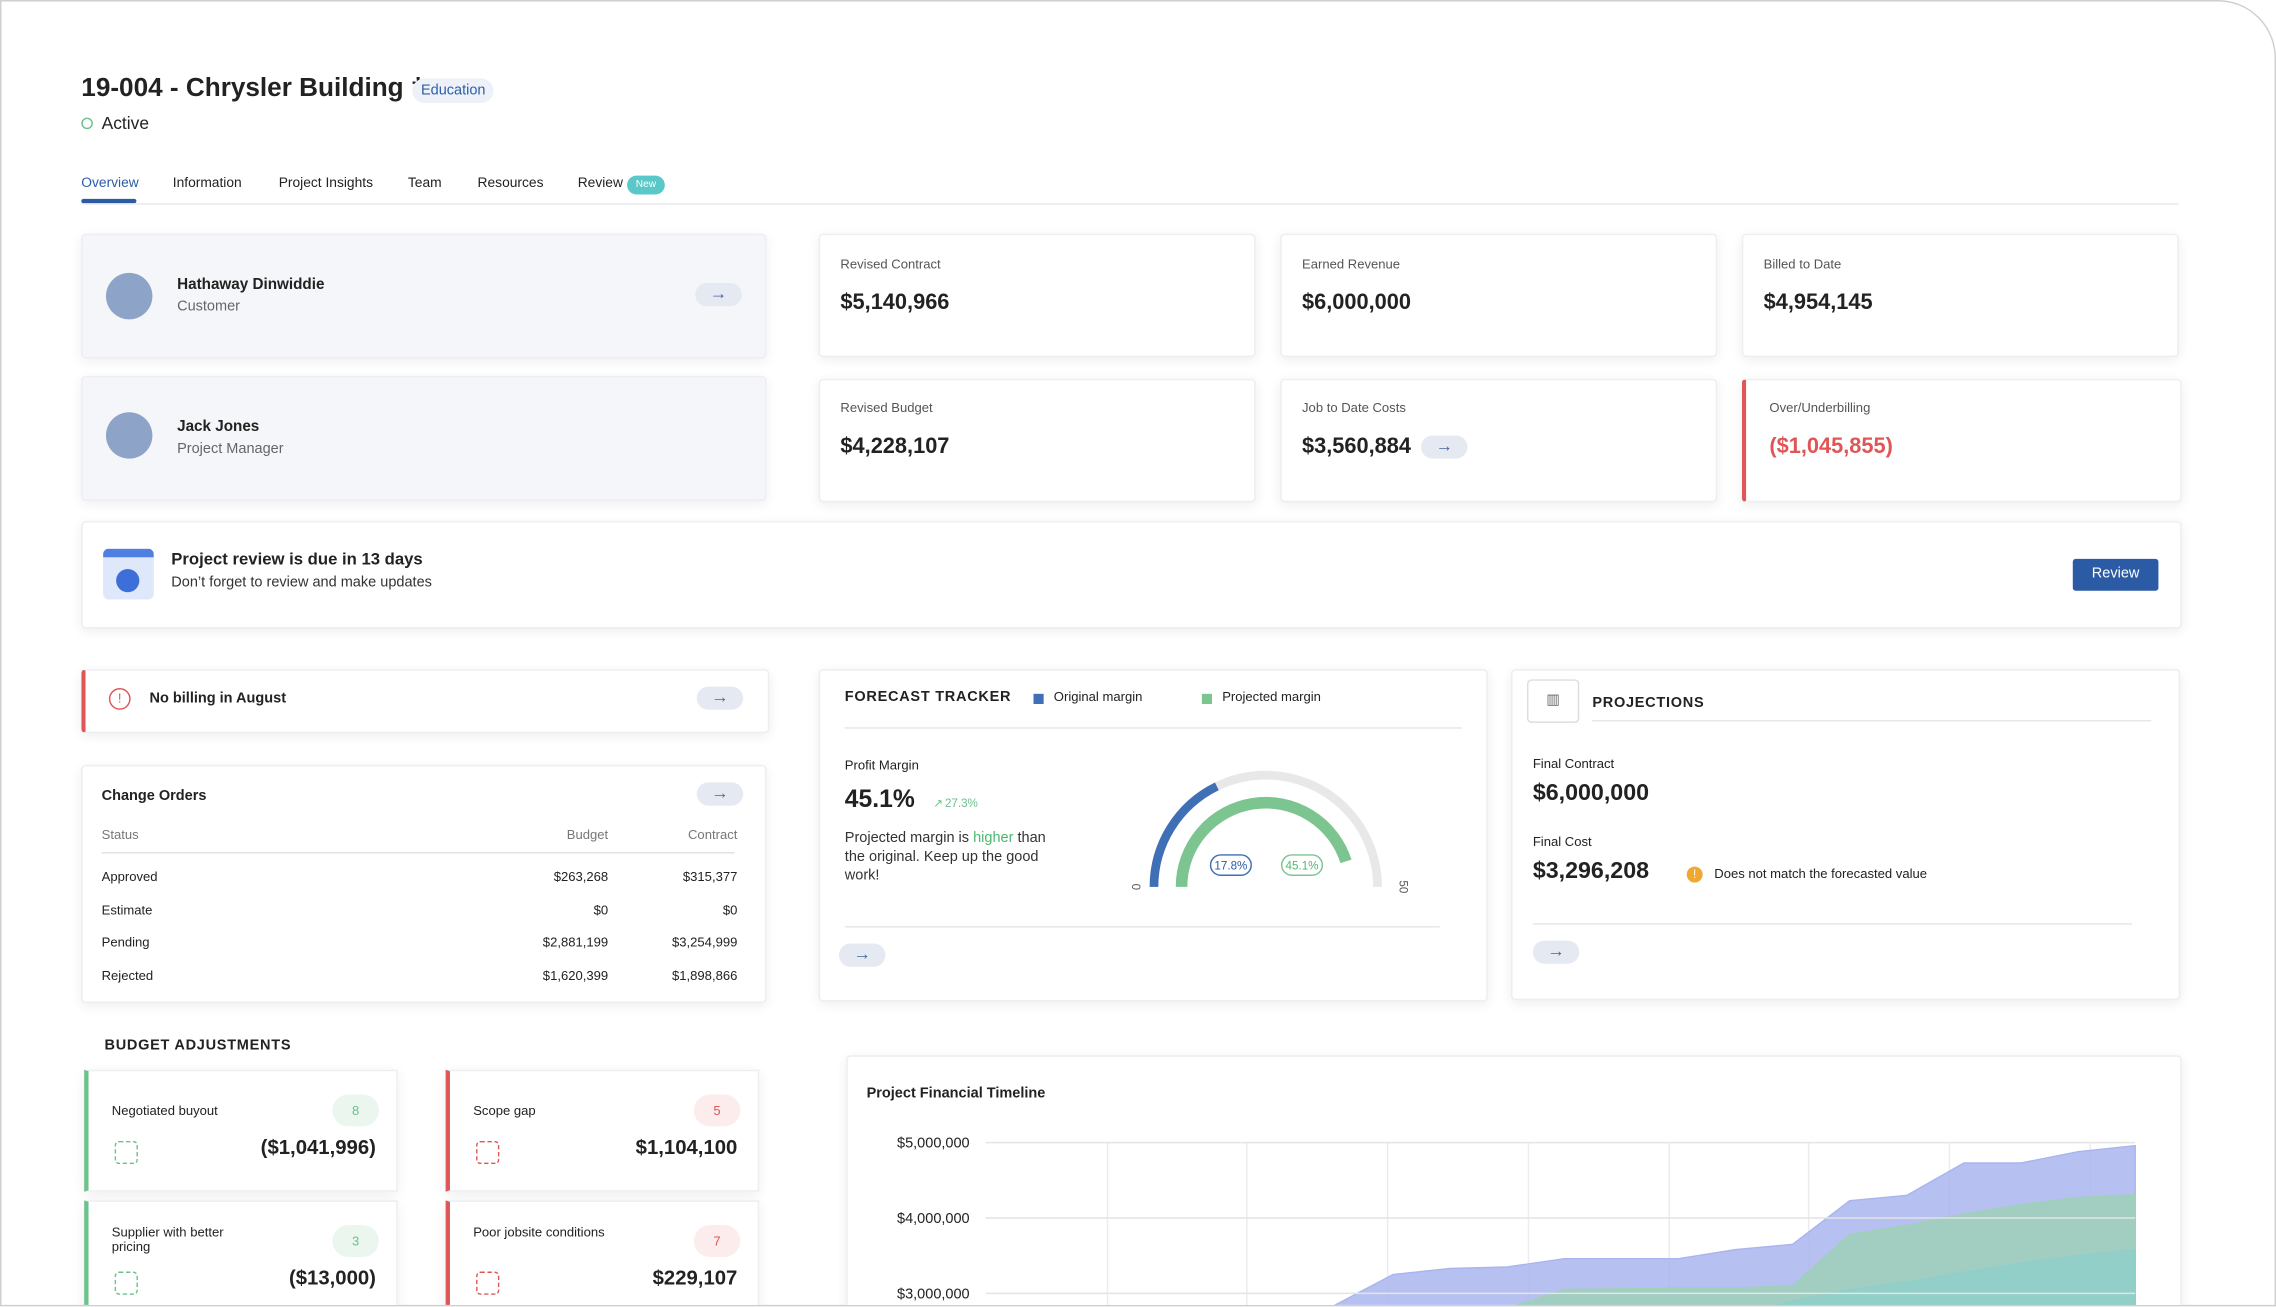  Describe the element at coordinates (318, 1147) in the screenshot. I see `adjustment-value: ($1,041,996)` at that location.